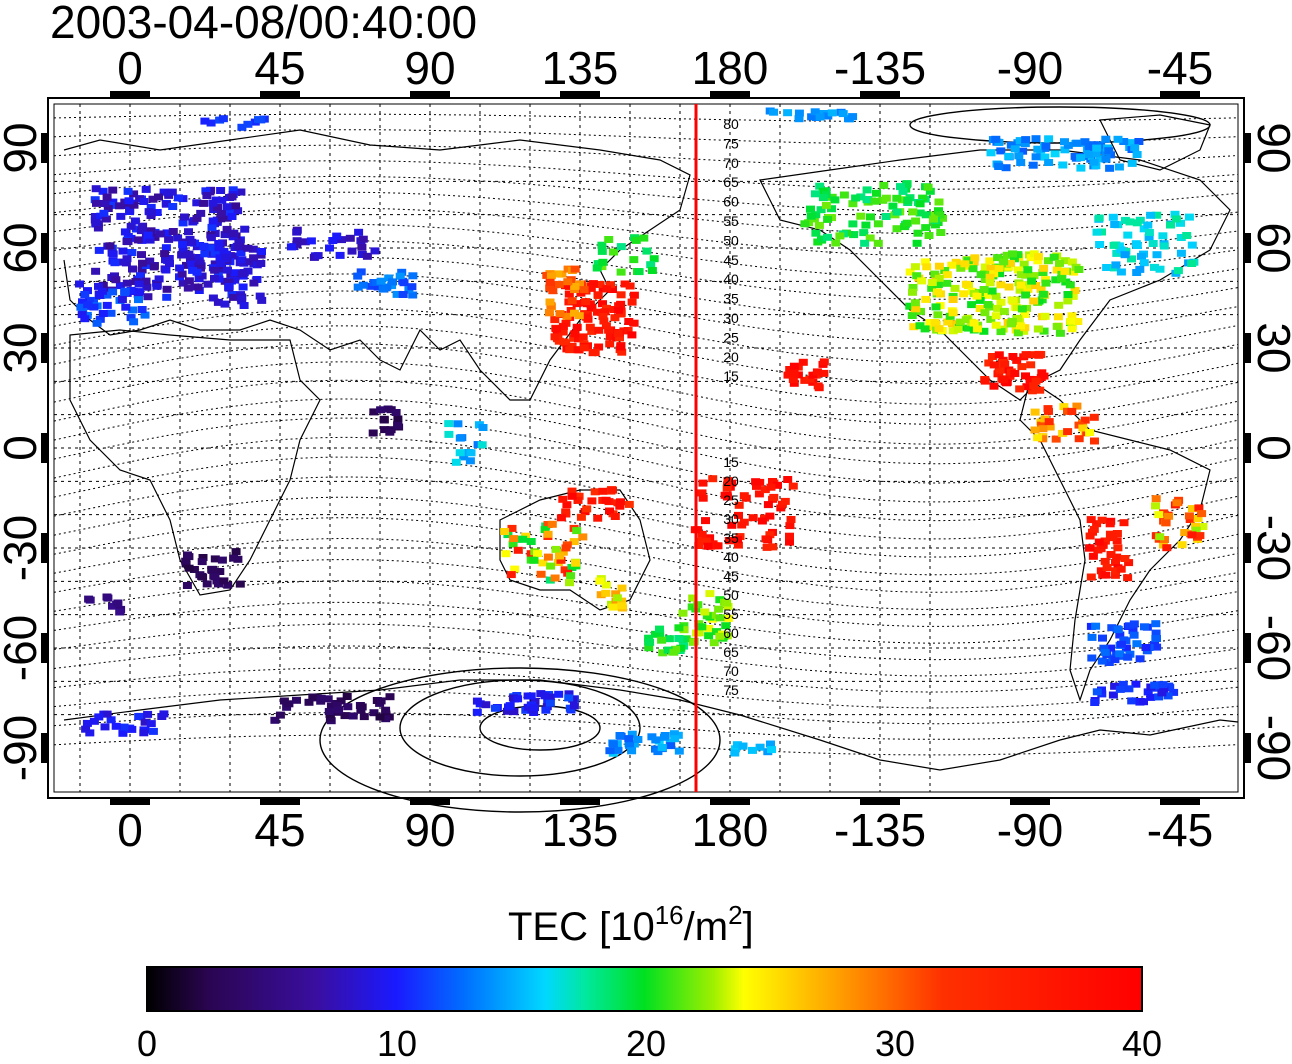 The width and height of the screenshot is (1292, 1064). Describe the element at coordinates (195, 462) in the screenshot. I see `coastline` at that location.